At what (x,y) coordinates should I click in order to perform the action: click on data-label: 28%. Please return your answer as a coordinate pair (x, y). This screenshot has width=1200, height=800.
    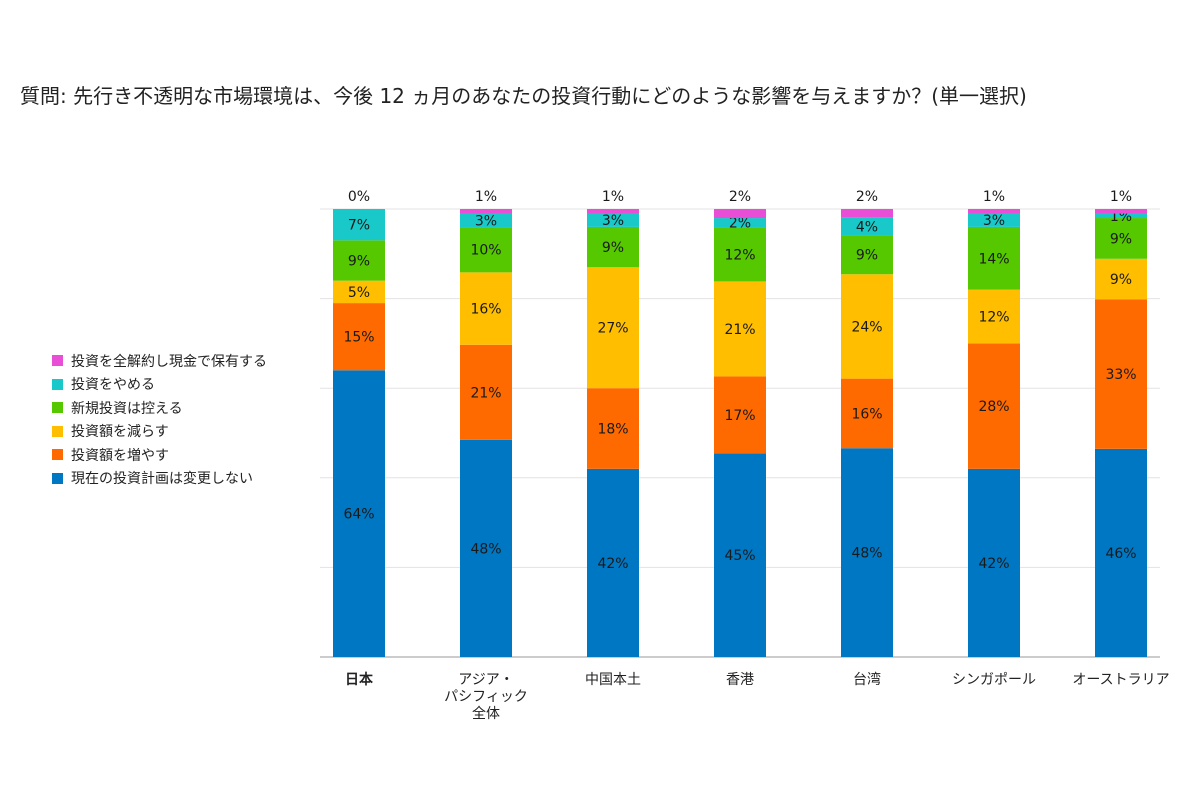
    Looking at the image, I should click on (993, 407).